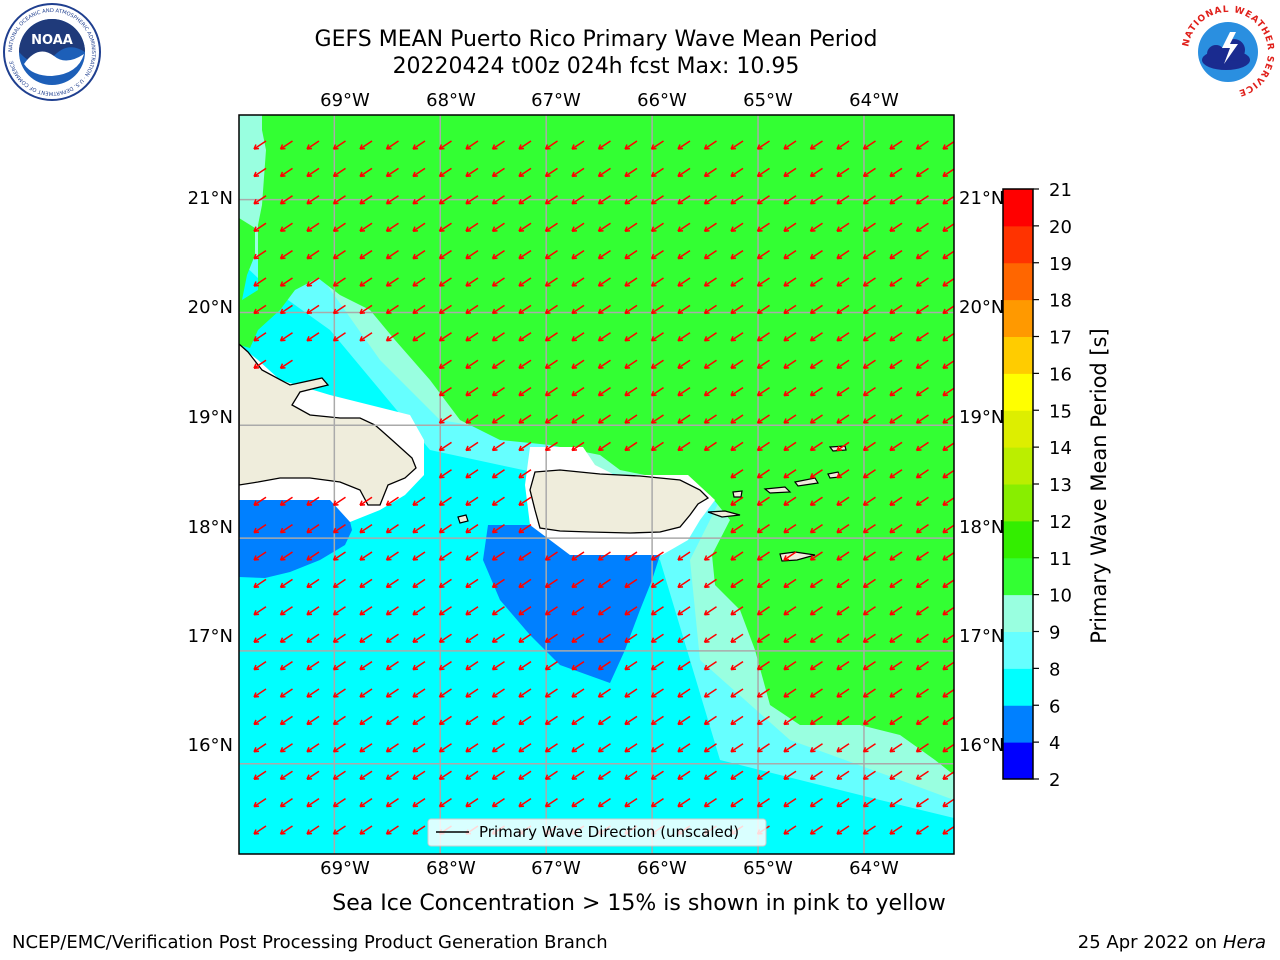 Image resolution: width=1280 pixels, height=960 pixels. What do you see at coordinates (210, 417) in the screenshot?
I see `lat-label-left: 19°N` at bounding box center [210, 417].